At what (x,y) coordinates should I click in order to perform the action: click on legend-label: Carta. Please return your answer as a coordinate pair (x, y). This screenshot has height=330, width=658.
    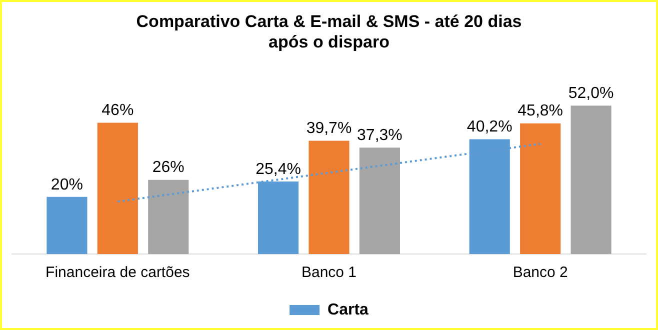
    Looking at the image, I should click on (348, 309).